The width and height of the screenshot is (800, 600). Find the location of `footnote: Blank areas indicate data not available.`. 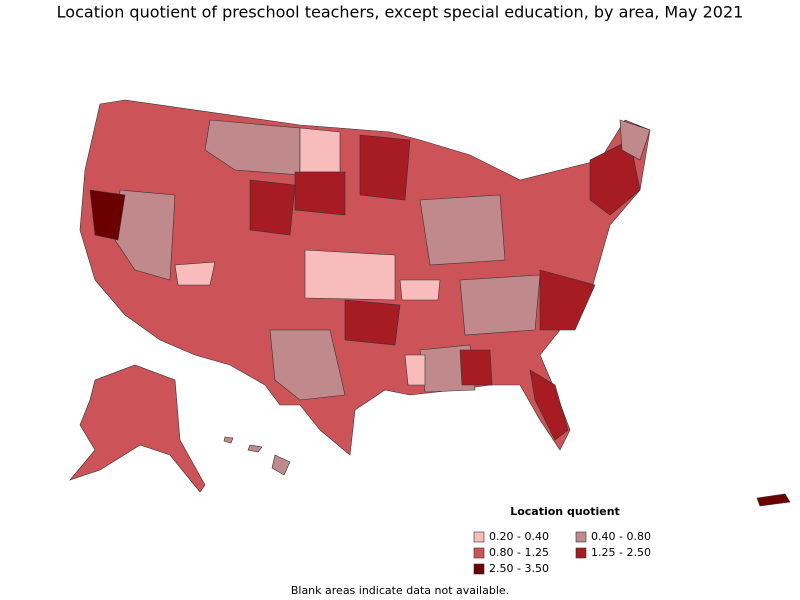

footnote: Blank areas indicate data not available. is located at coordinates (400, 590).